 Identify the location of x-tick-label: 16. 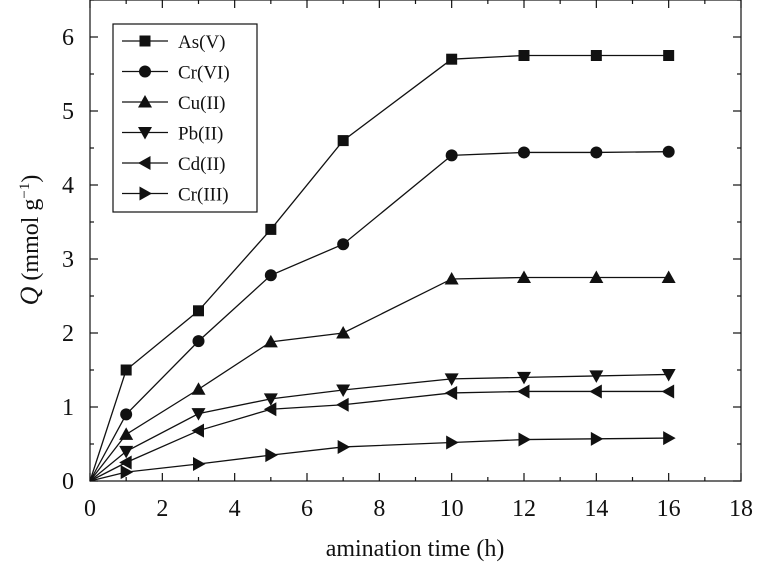
(669, 509).